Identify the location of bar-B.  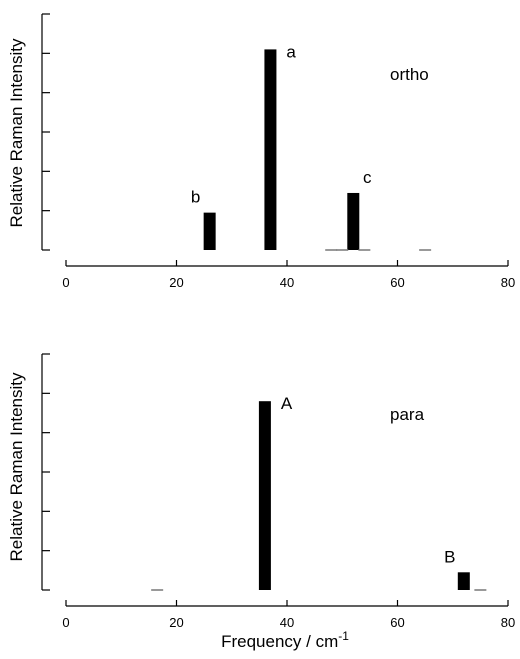
(463, 581).